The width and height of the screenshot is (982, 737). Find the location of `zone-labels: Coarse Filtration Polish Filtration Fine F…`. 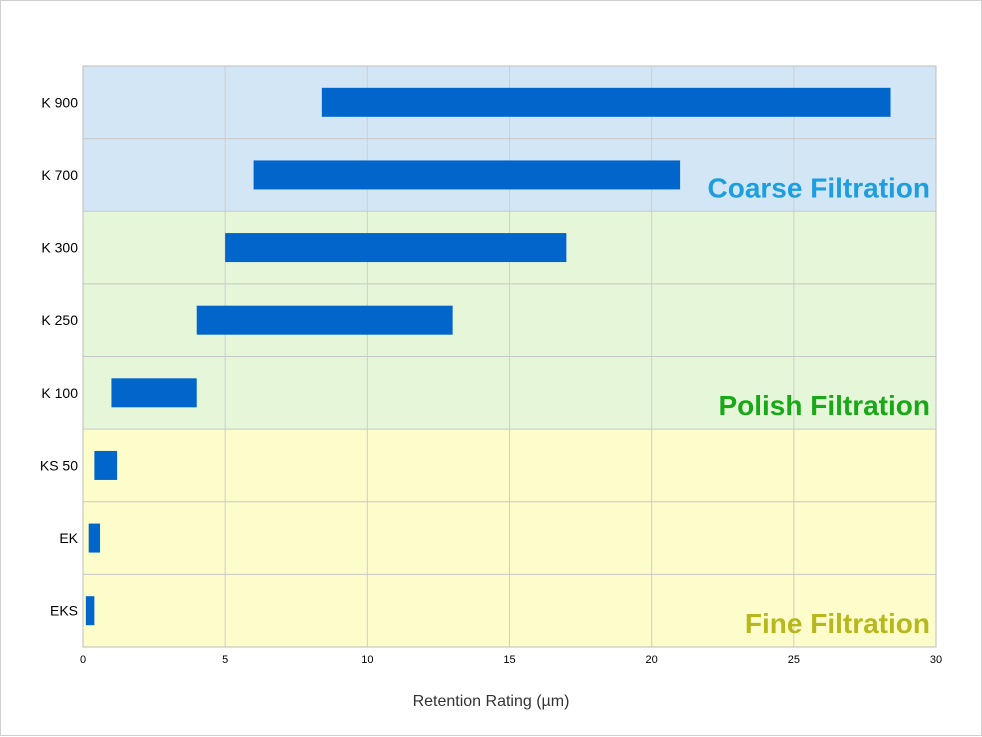

zone-labels: Coarse Filtration Polish Filtration Fine F… is located at coordinates (819, 405).